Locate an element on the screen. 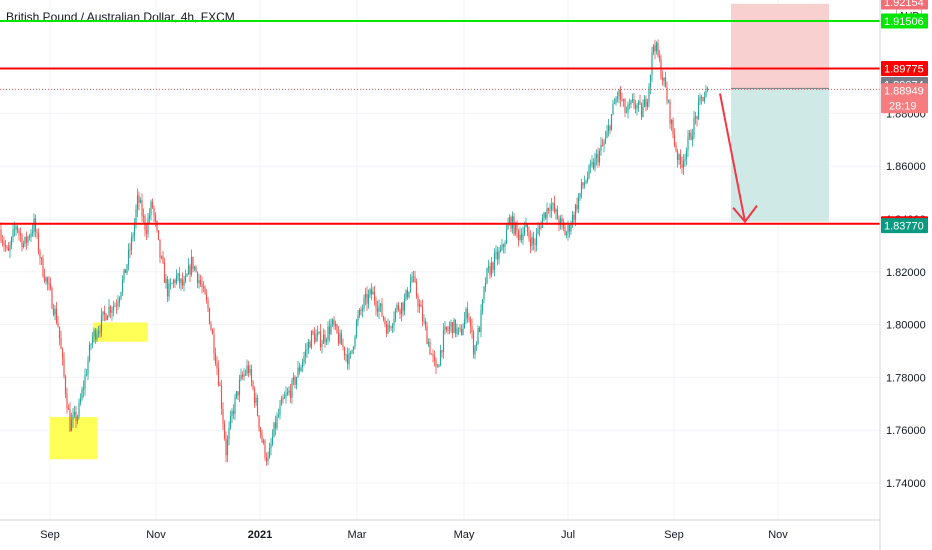 This screenshot has height=550, width=932. take-profit-zone is located at coordinates (780, 155).